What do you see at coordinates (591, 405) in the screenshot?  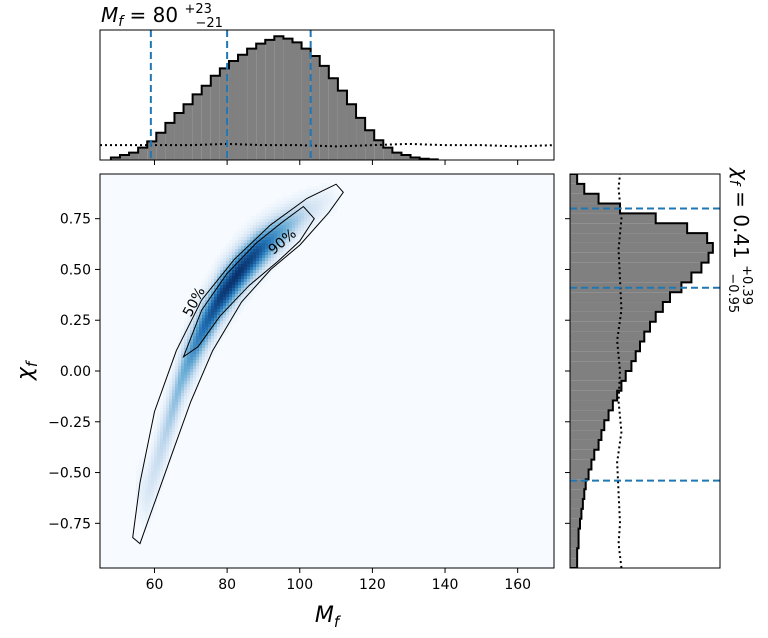 I see `right-bar` at bounding box center [591, 405].